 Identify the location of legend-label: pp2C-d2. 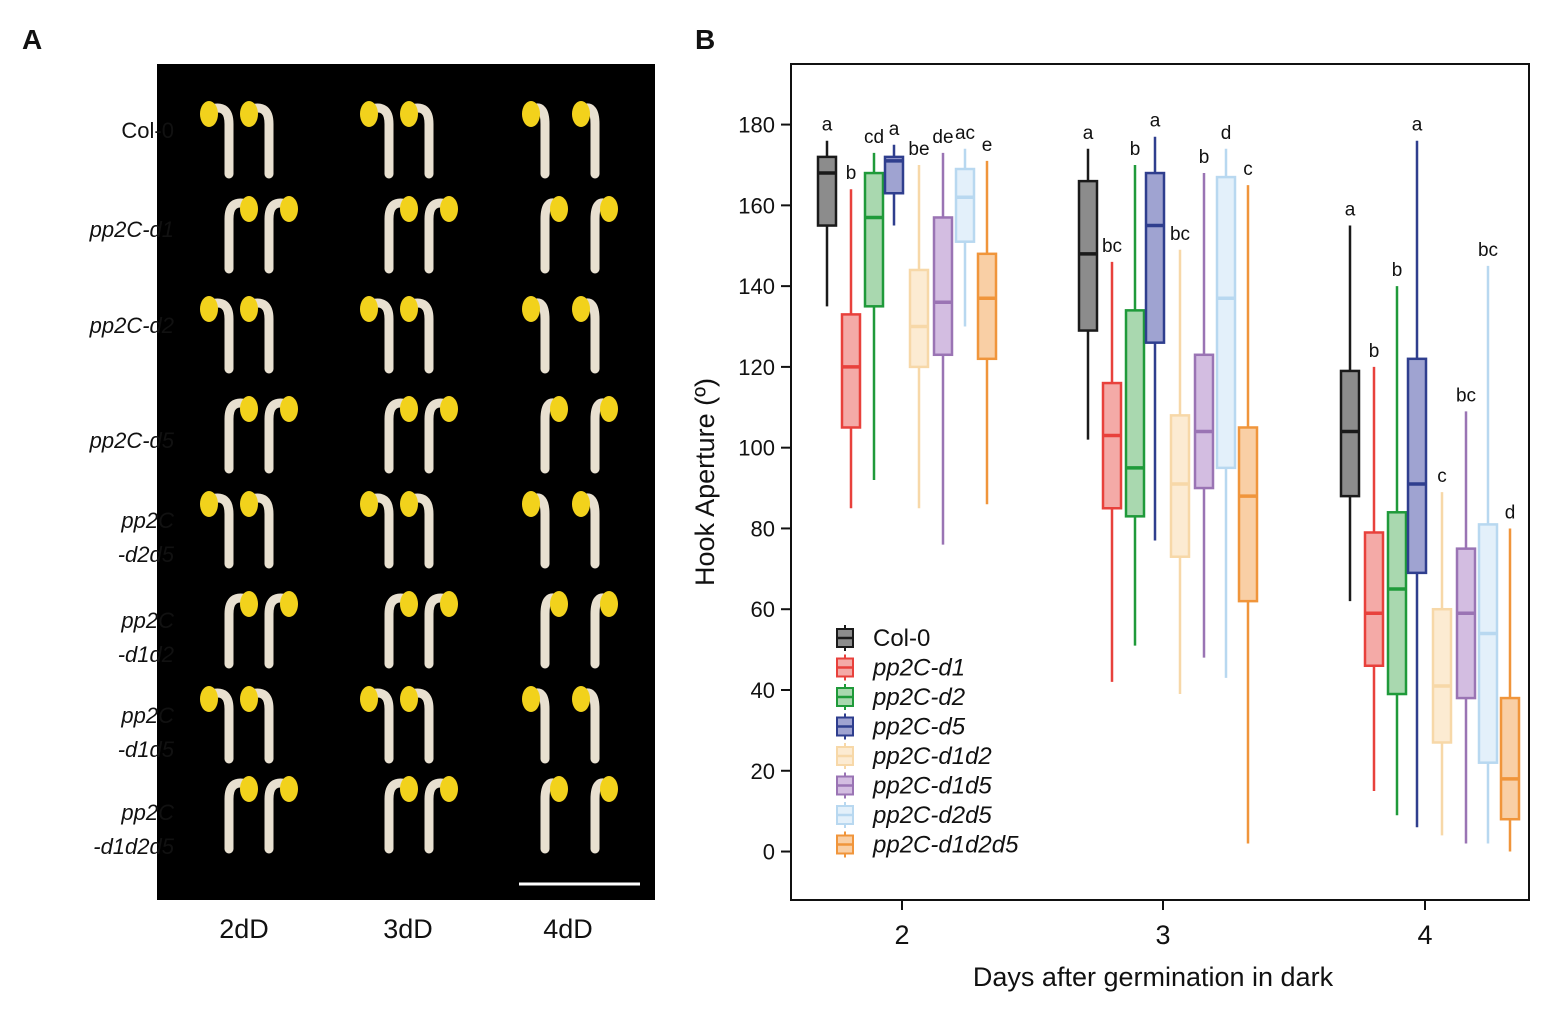
(918, 697).